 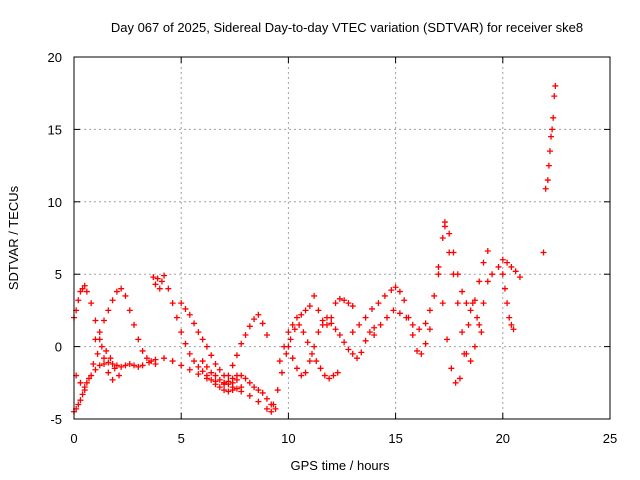 I want to click on series-arc-a, so click(x=173, y=385).